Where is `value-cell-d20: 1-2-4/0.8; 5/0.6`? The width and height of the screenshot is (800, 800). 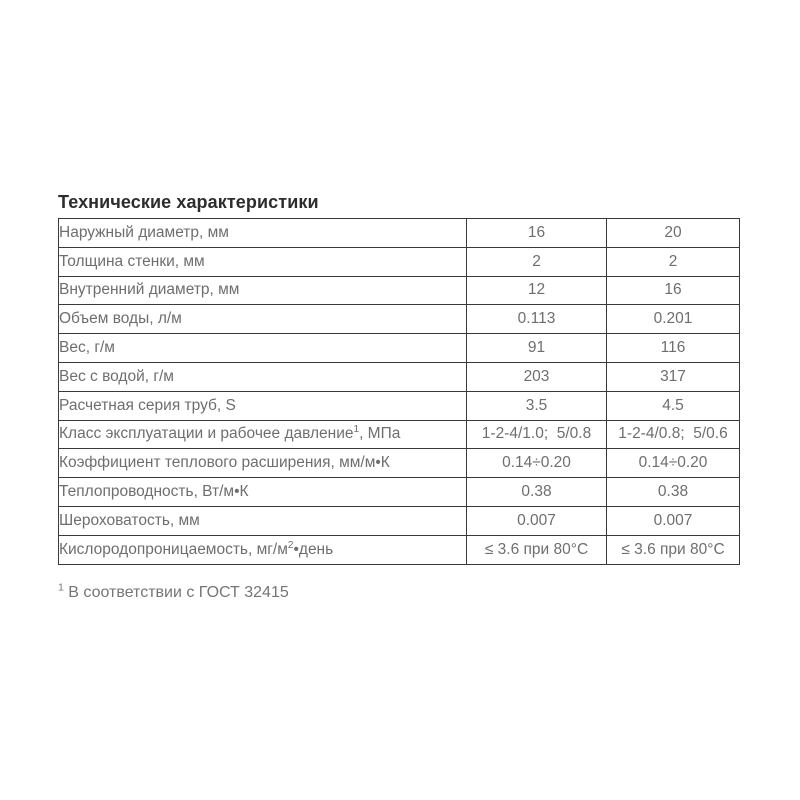
value-cell-d20: 1-2-4/0.8; 5/0.6 is located at coordinates (673, 434).